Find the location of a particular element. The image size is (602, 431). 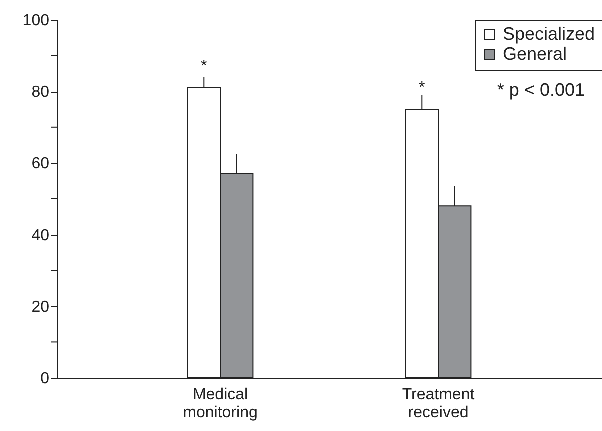

legend-label: General is located at coordinates (535, 54).